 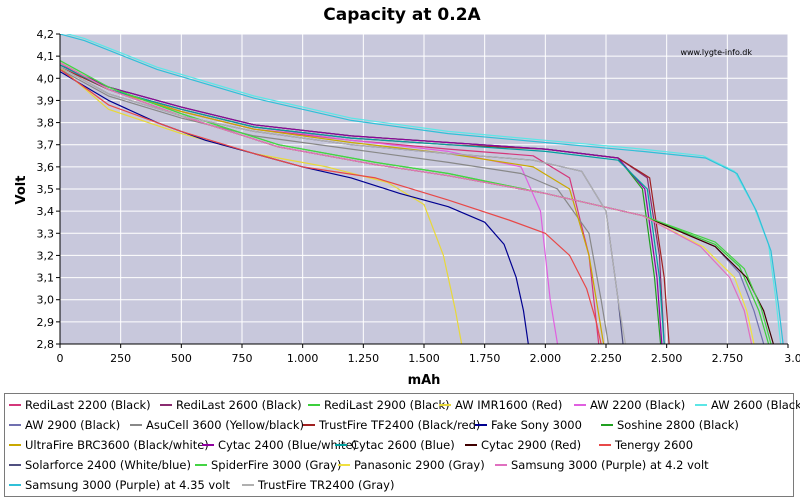 What do you see at coordinates (231, 405) in the screenshot?
I see `legend-item-1: RediLast 2600 (Black)` at bounding box center [231, 405].